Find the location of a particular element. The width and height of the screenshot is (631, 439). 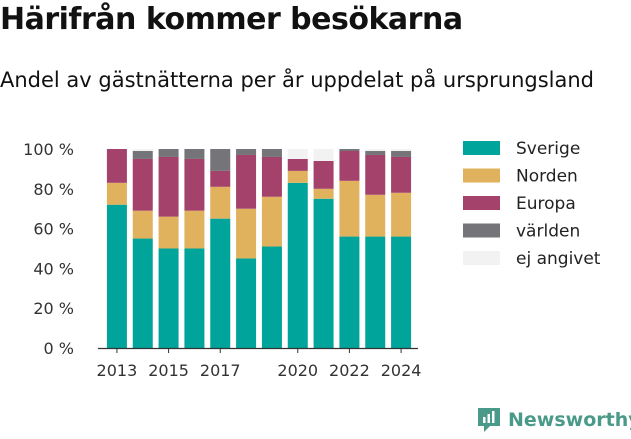

x-tick-label: 2017 is located at coordinates (220, 370).